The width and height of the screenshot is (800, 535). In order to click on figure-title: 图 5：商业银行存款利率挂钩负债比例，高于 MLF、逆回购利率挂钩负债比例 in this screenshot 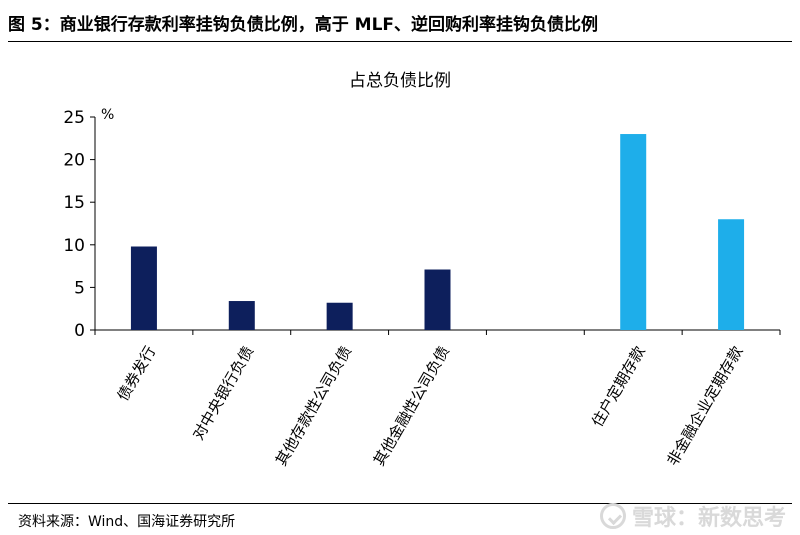, I will do `click(303, 25)`.